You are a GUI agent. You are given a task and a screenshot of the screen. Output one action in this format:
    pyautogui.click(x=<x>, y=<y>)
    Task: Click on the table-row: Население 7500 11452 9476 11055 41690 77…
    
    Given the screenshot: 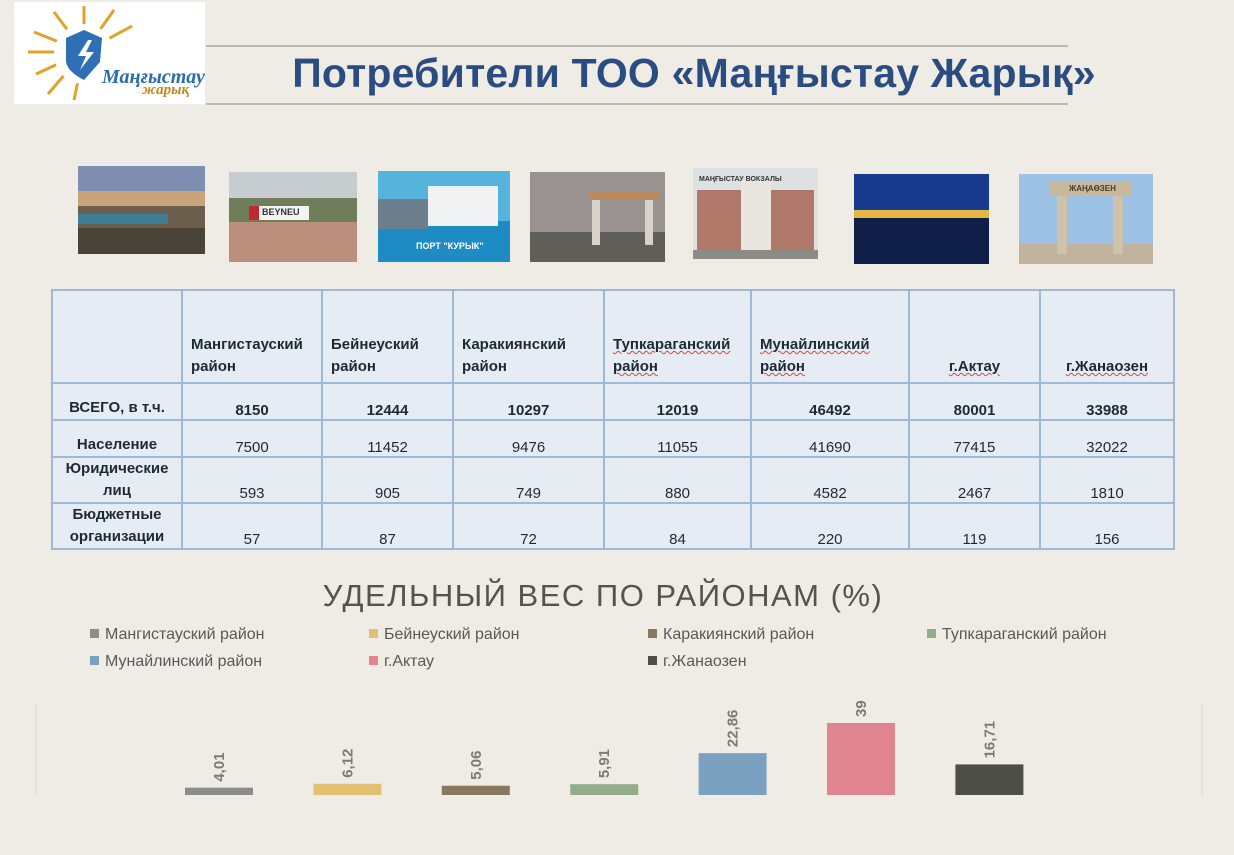 What is the action you would take?
    pyautogui.click(x=613, y=438)
    